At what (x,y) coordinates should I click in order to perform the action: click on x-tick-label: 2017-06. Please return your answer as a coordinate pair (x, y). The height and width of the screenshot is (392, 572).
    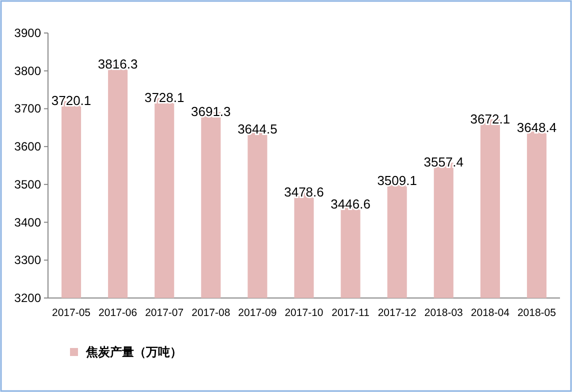
    Looking at the image, I should click on (118, 313).